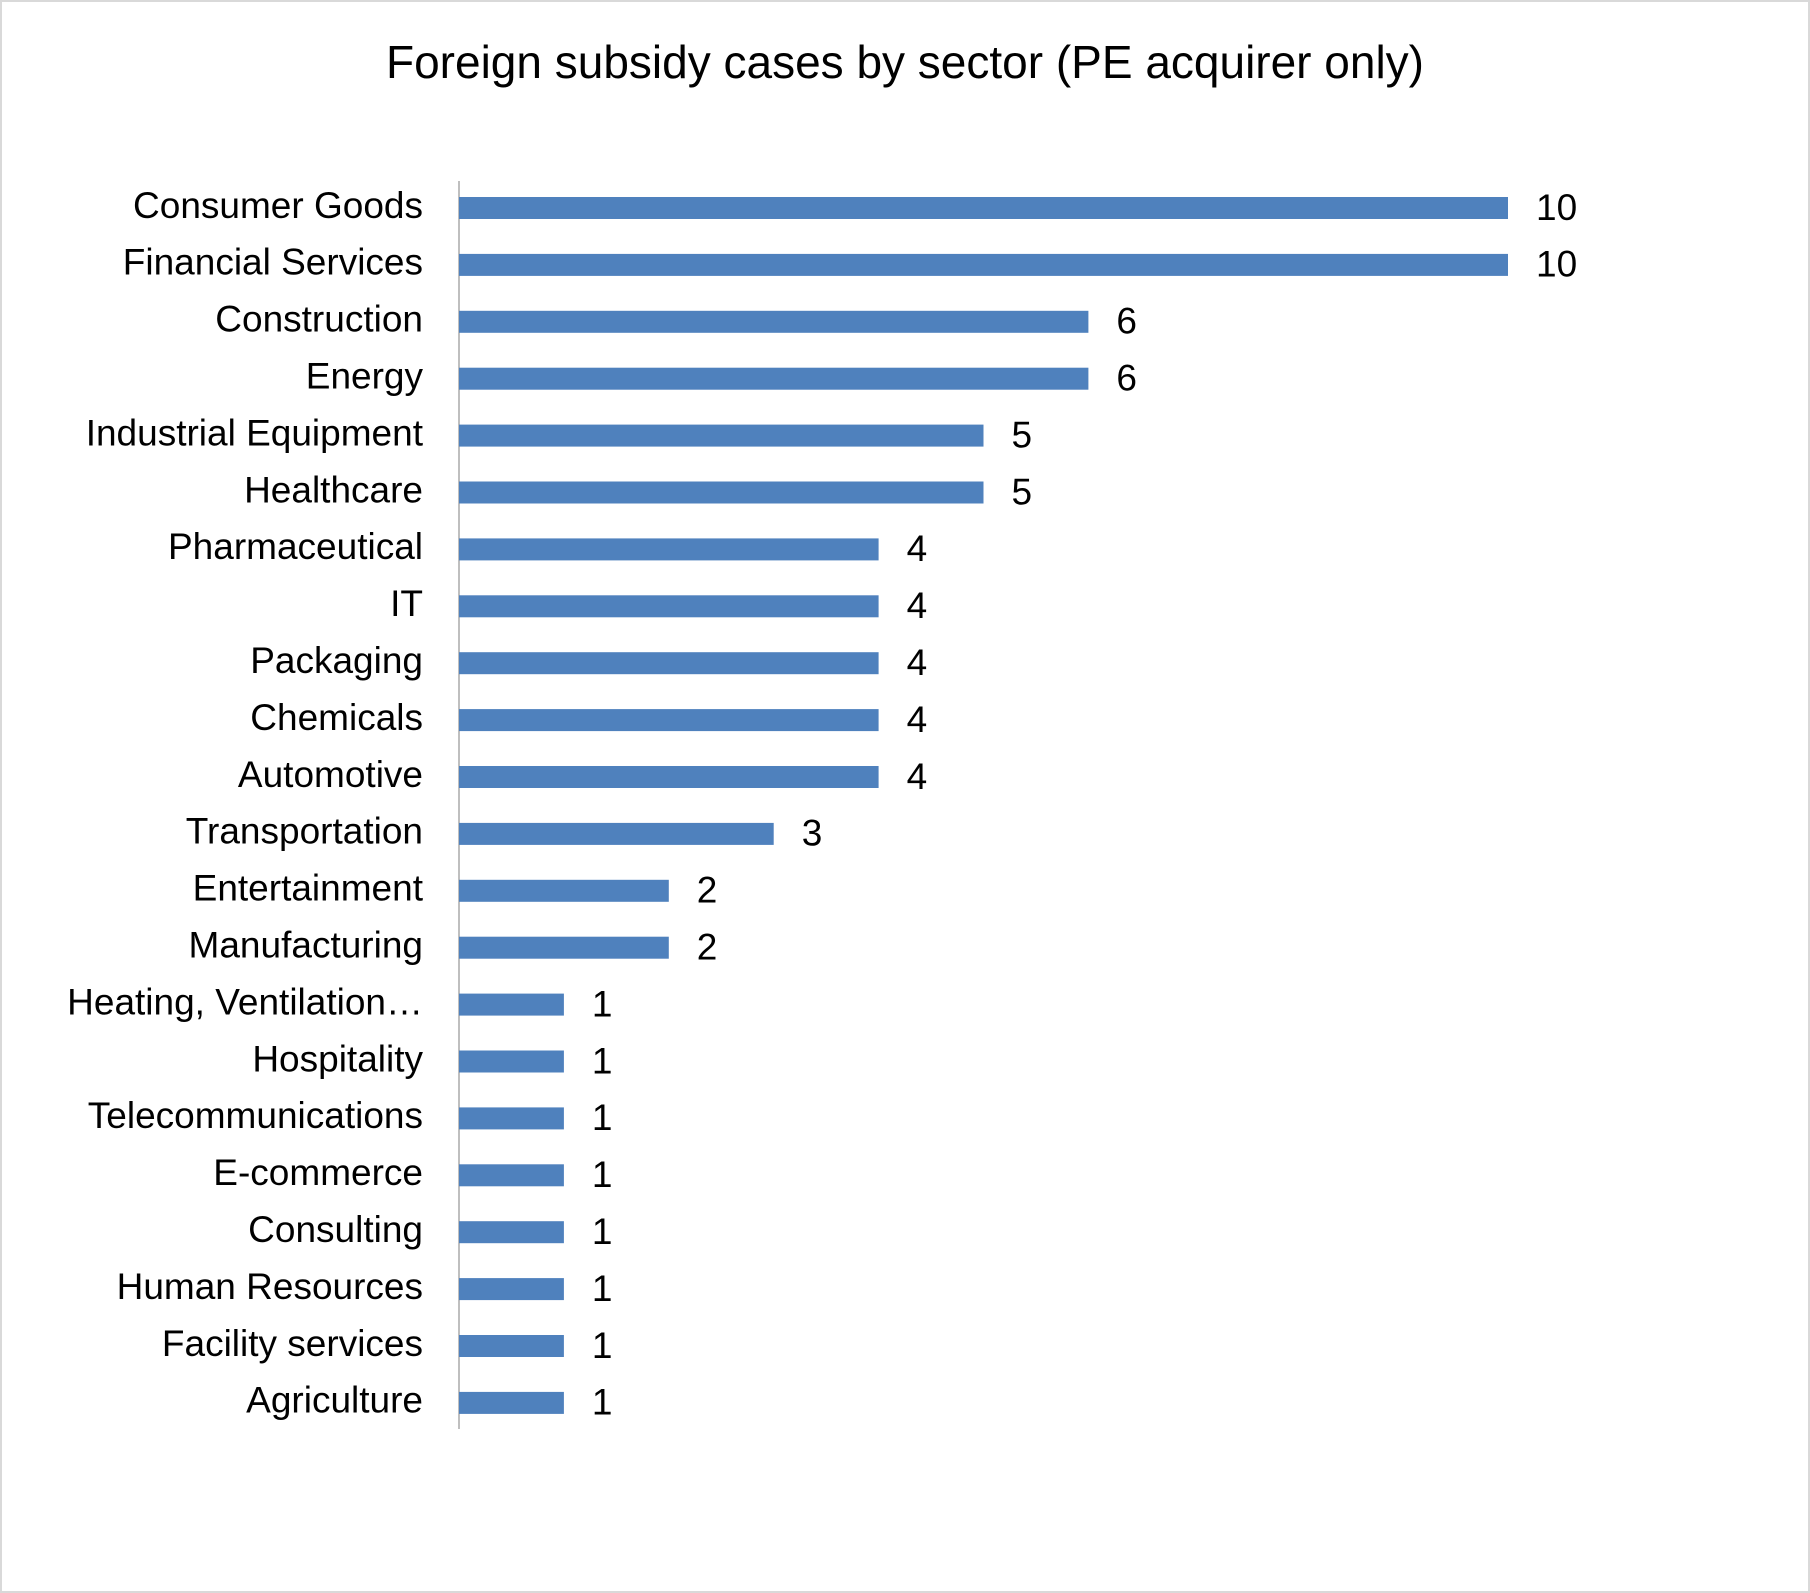 The height and width of the screenshot is (1593, 1810). I want to click on category-label: Manufacturing, so click(306, 944).